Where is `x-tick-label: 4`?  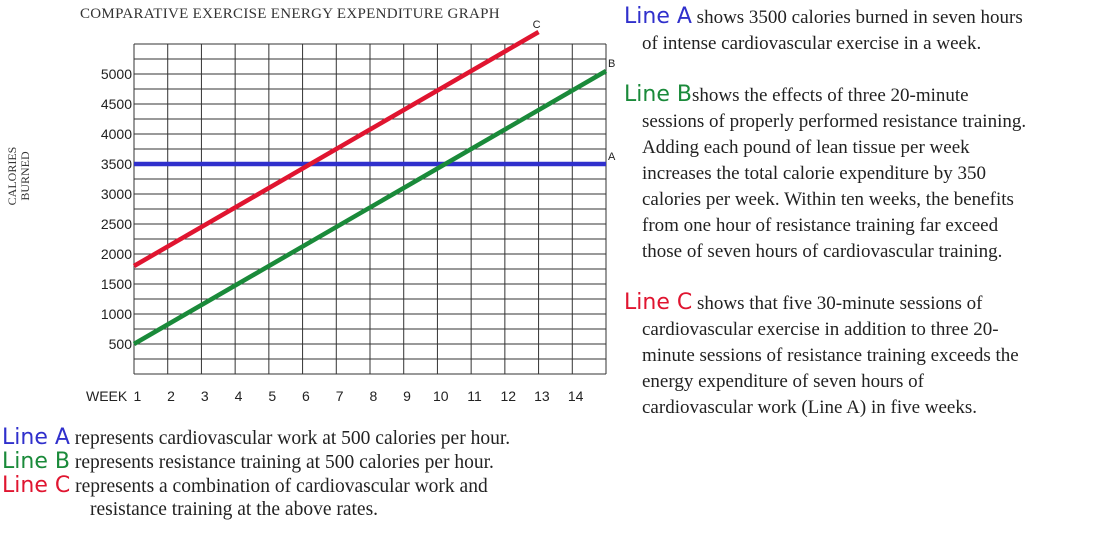 x-tick-label: 4 is located at coordinates (239, 396).